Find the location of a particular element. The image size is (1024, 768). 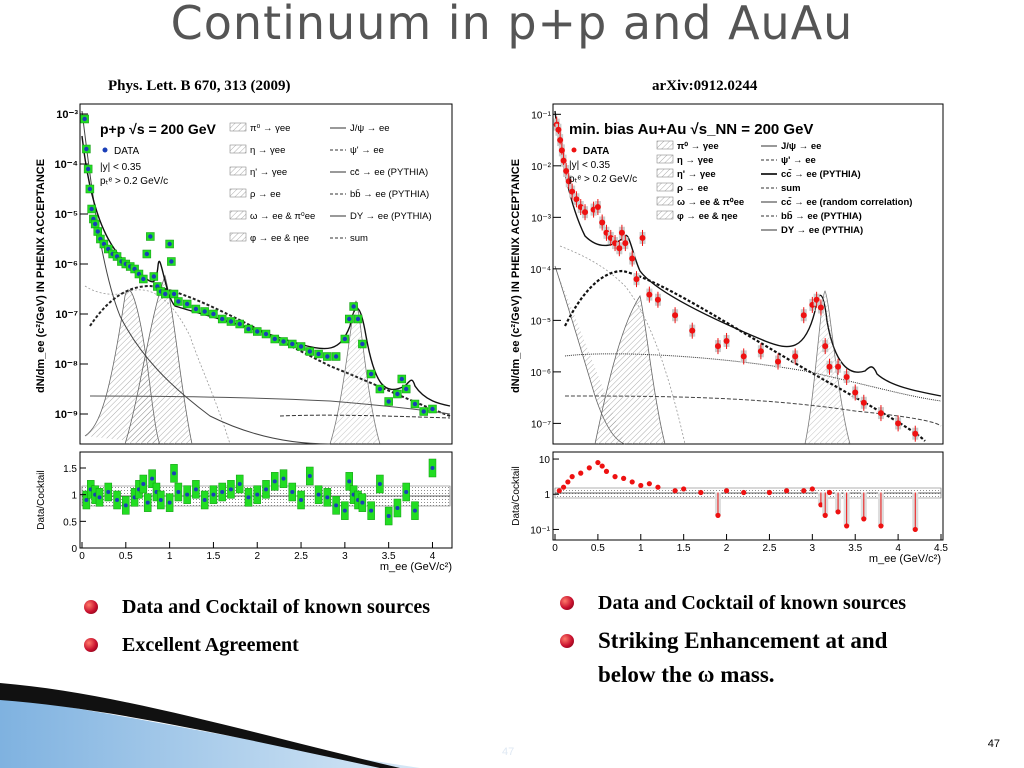

bullet-icon is located at coordinates (567, 641).